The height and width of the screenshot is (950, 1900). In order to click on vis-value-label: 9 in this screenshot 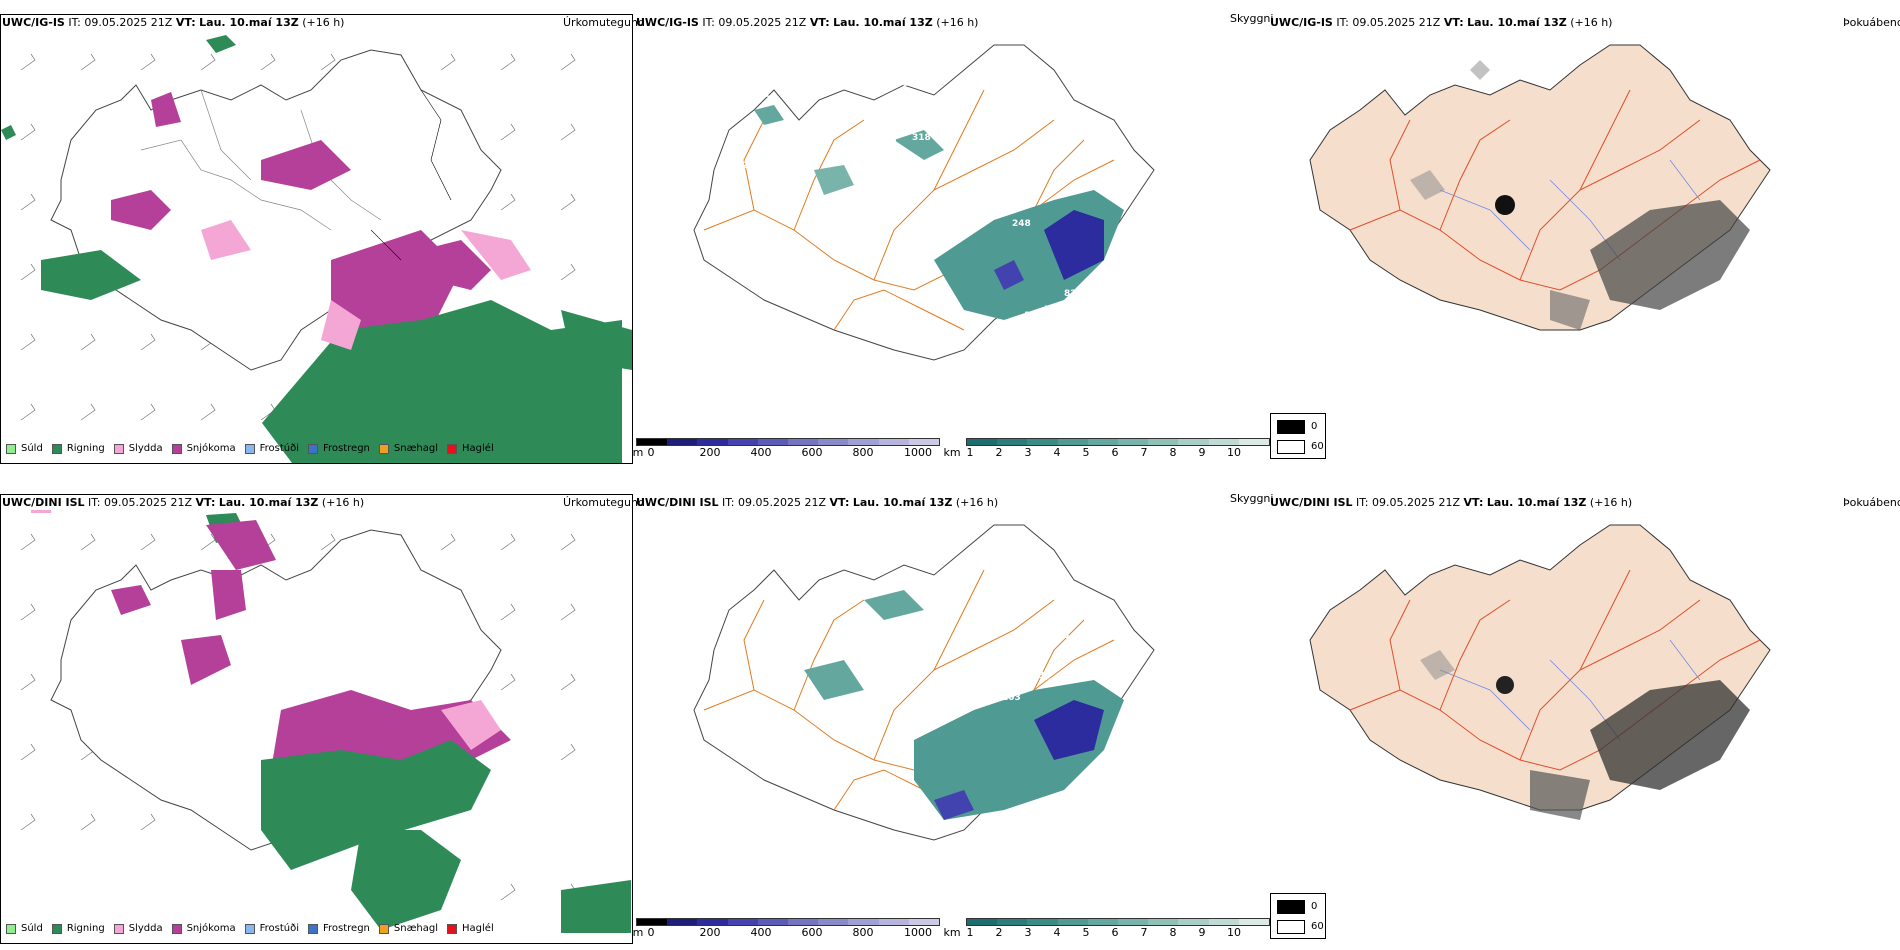, I will do `click(757, 233)`.